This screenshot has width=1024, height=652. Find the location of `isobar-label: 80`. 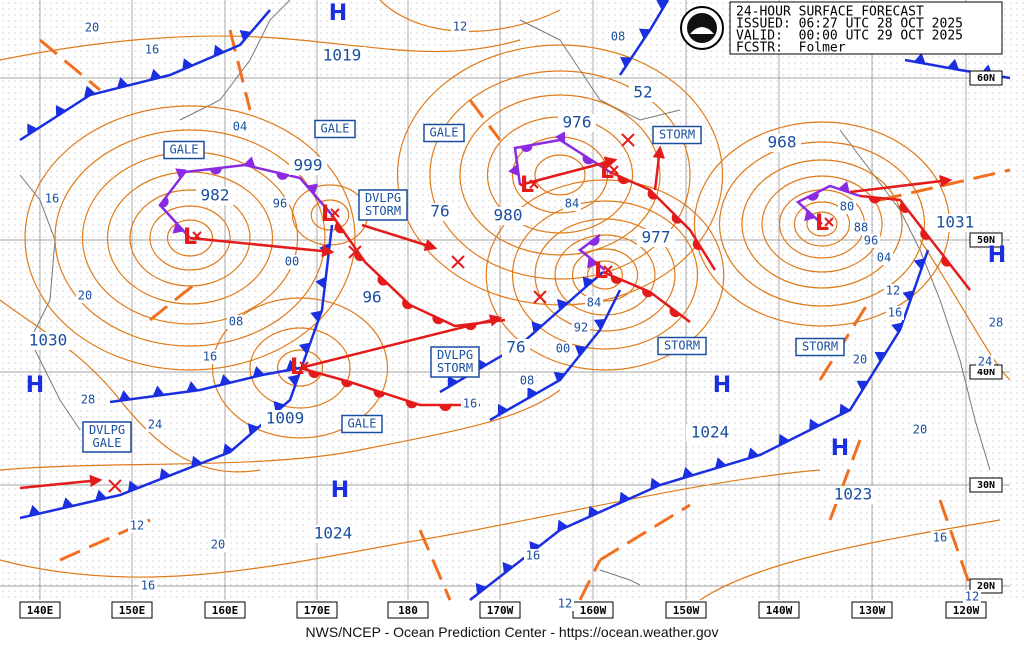

isobar-label: 80 is located at coordinates (847, 207).